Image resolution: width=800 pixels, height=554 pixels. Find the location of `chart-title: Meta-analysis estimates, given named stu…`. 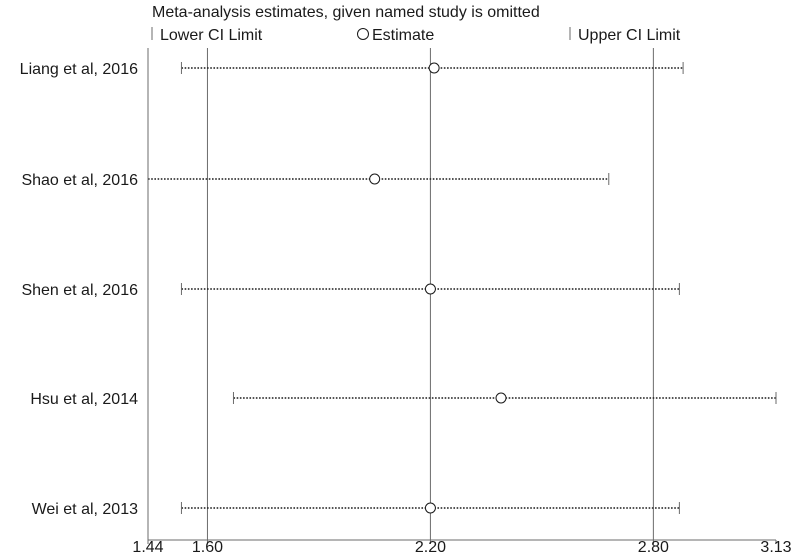

chart-title: Meta-analysis estimates, given named stu… is located at coordinates (346, 12).